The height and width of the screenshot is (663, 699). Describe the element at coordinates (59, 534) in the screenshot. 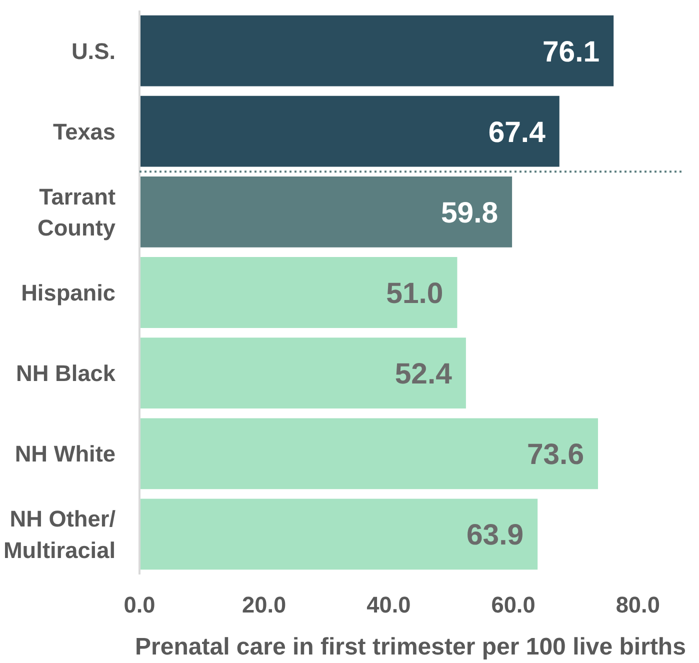

I see `y-tick-label: NH Other/Multiracial` at that location.